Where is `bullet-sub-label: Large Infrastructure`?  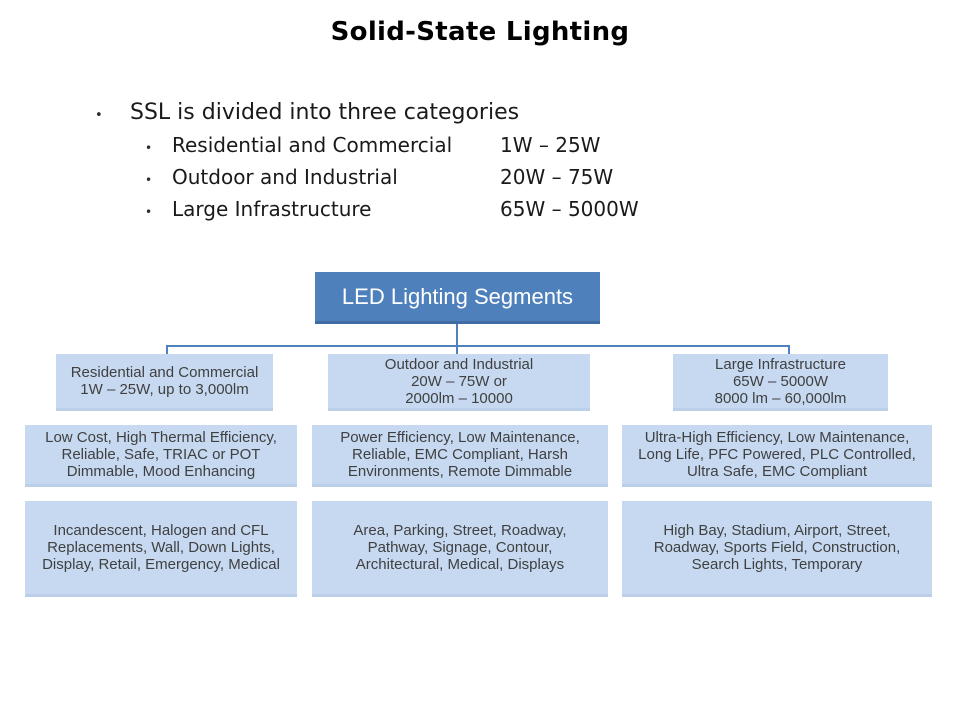 bullet-sub-label: Large Infrastructure is located at coordinates (272, 209).